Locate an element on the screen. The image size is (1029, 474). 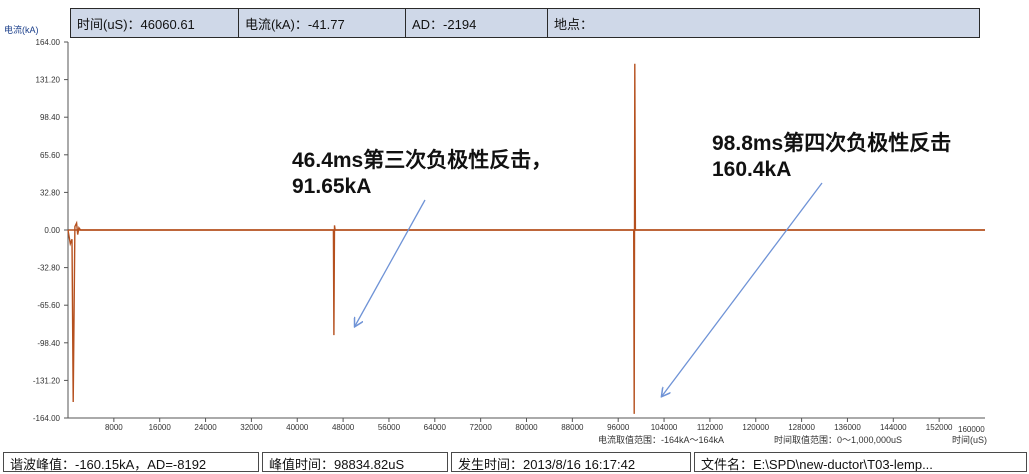
current-readout: 电流(kA)：-41.77 is located at coordinates (322, 23).